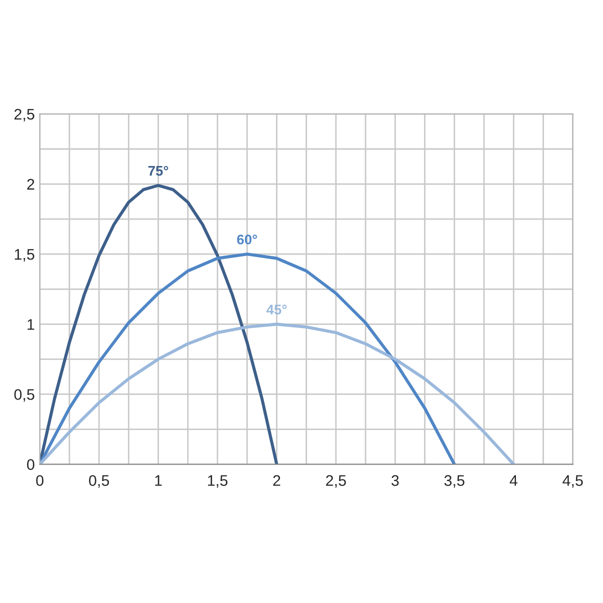  Describe the element at coordinates (514, 480) in the screenshot. I see `x-tick-label: 4` at that location.